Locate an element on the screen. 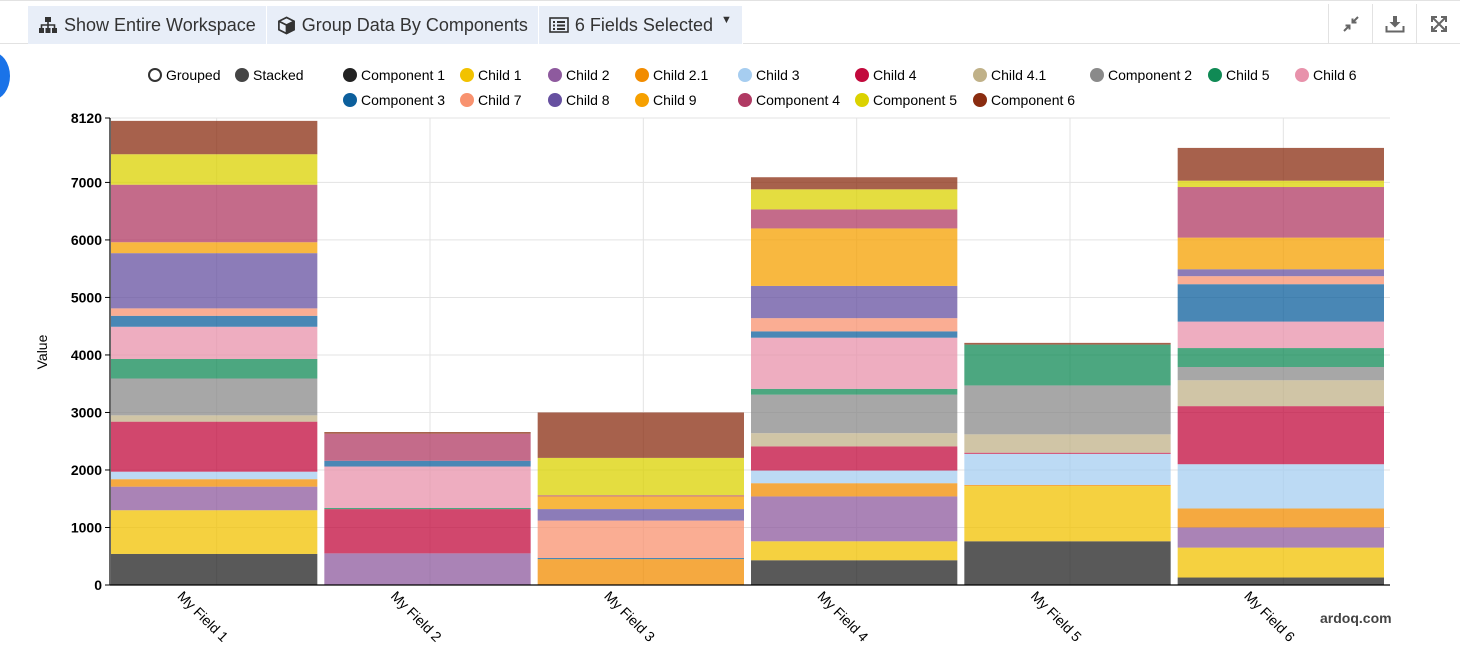  legend-item: Component 2 is located at coordinates (1141, 75).